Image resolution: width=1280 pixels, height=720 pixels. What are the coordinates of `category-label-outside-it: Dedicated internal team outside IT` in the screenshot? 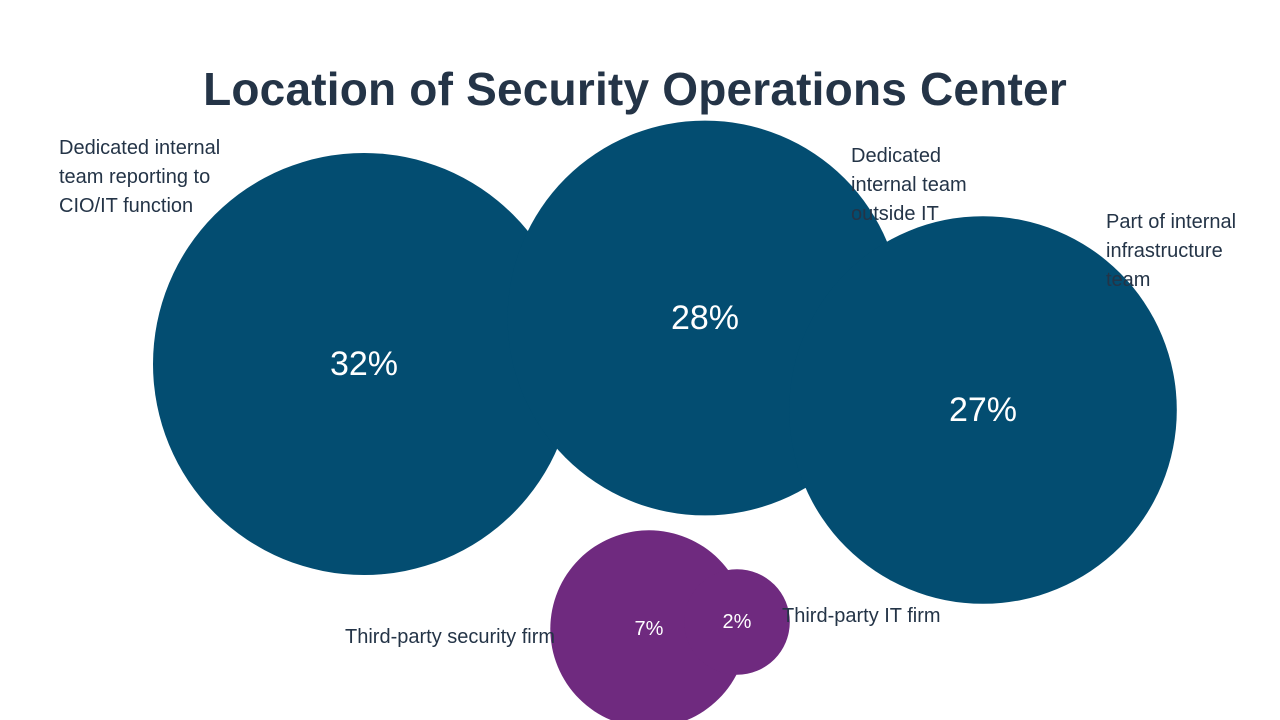 It's located at (909, 185).